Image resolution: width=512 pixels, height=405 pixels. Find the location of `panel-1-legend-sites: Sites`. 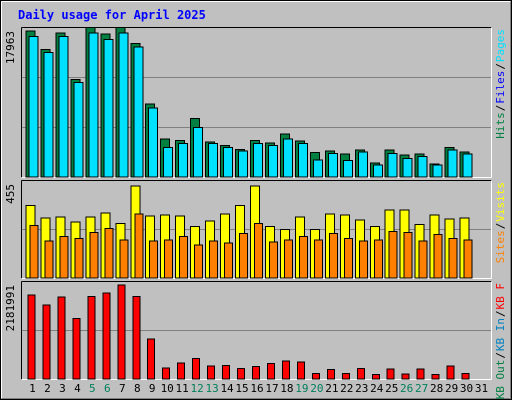

panel-1-legend-sites: Sites is located at coordinates (500, 246).